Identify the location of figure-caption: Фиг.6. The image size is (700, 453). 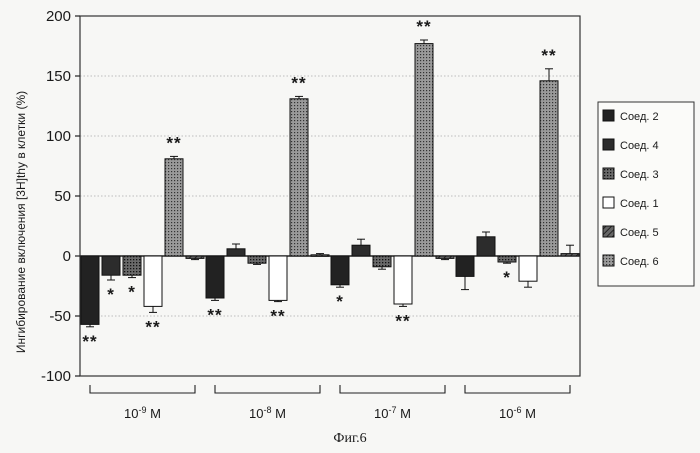
(349, 438).